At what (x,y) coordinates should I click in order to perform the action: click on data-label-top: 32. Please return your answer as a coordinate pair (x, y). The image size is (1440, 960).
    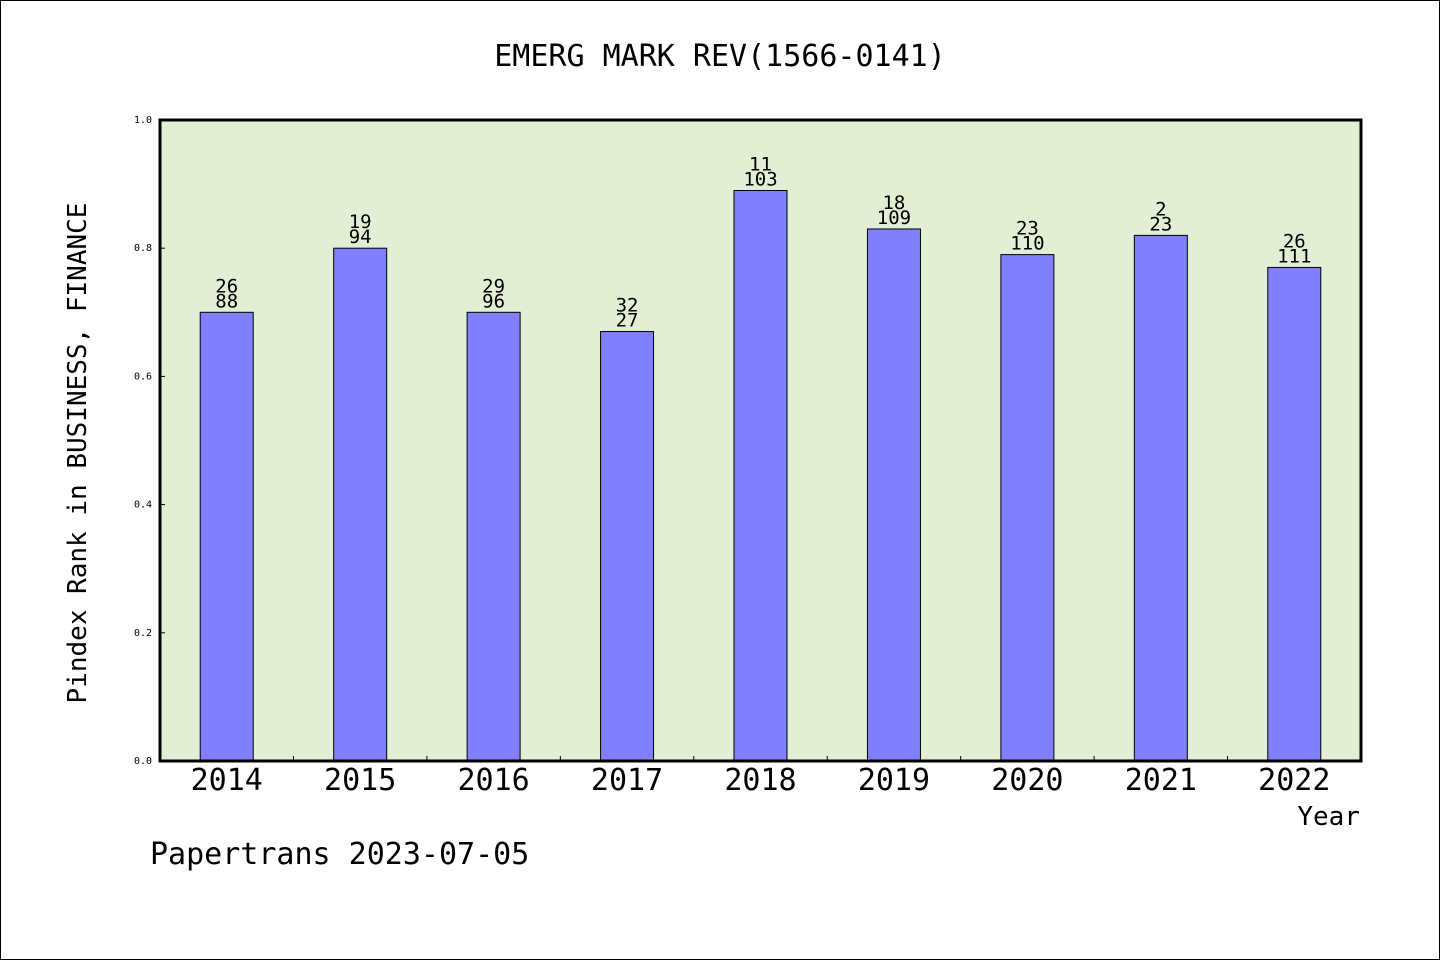
    Looking at the image, I should click on (627, 306).